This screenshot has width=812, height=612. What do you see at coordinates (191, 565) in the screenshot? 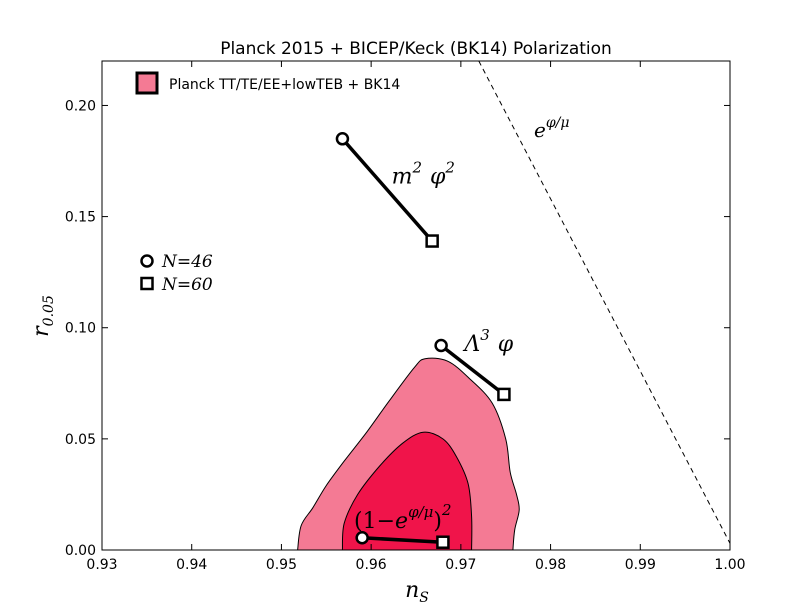
I see `x-tick-label: 0.94` at bounding box center [191, 565].